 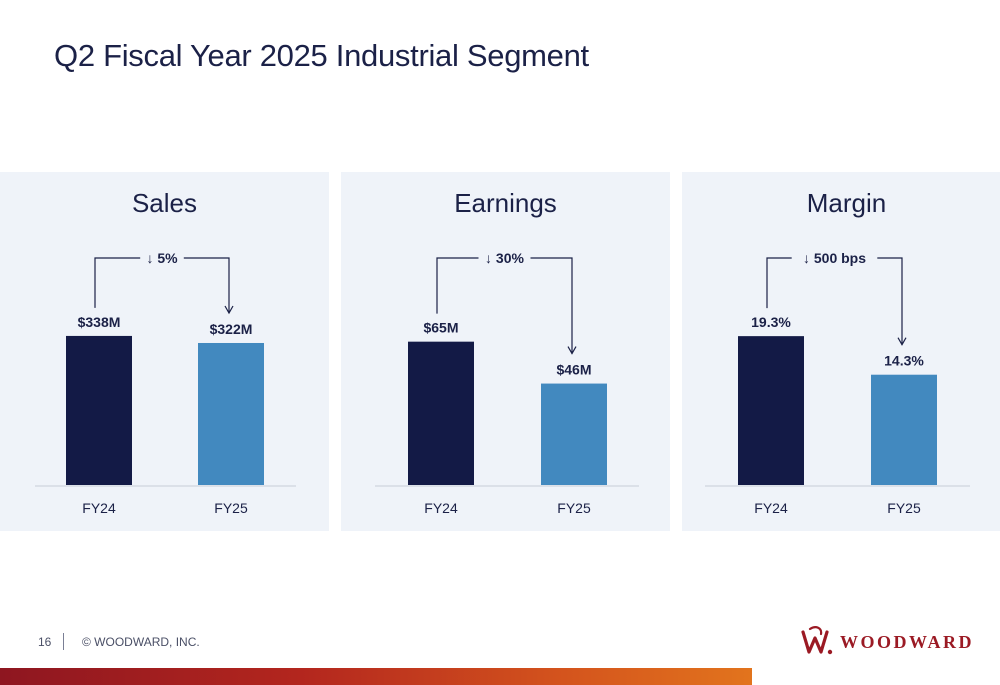 I want to click on woodward-logo: WOODWARD, so click(x=887, y=642).